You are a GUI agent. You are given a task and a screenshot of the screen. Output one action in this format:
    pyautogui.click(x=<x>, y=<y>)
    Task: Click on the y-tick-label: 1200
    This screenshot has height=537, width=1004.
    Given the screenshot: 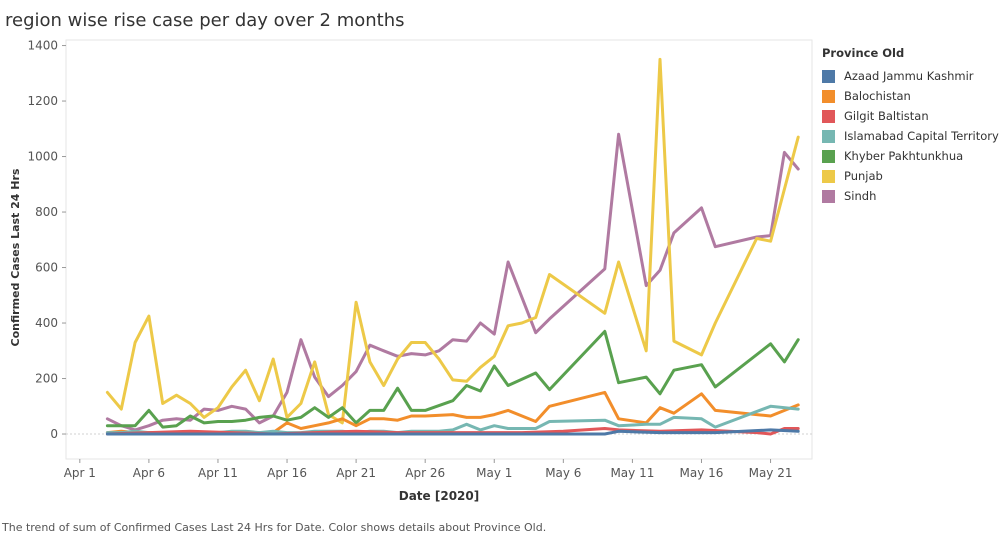 What is the action you would take?
    pyautogui.click(x=42, y=101)
    